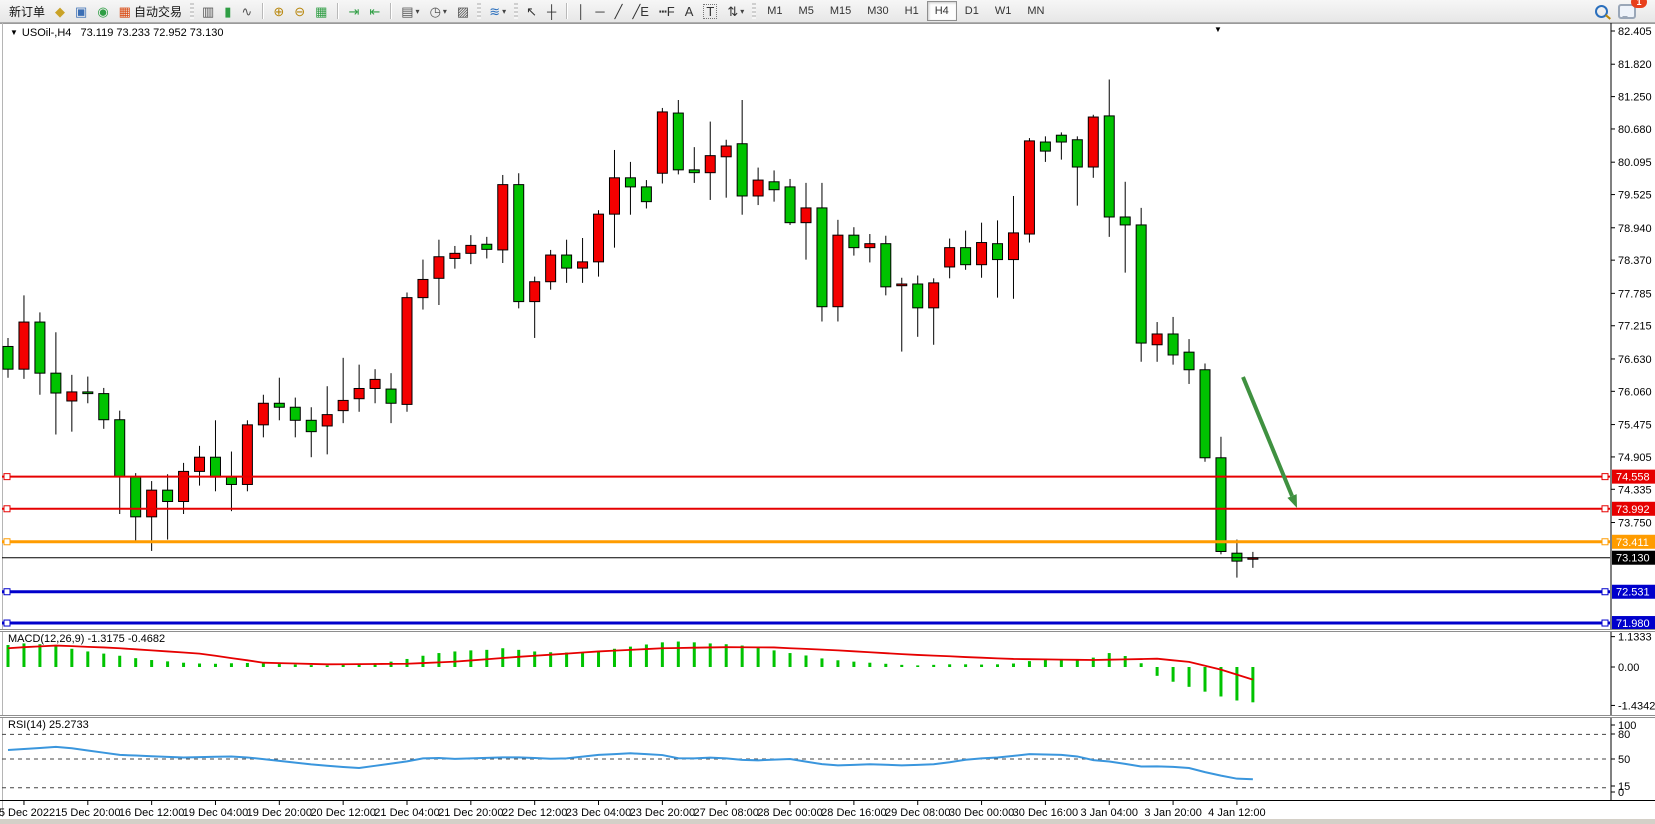 The height and width of the screenshot is (824, 1655). I want to click on svg-text: 27 Dec 08:00, so click(725, 813).